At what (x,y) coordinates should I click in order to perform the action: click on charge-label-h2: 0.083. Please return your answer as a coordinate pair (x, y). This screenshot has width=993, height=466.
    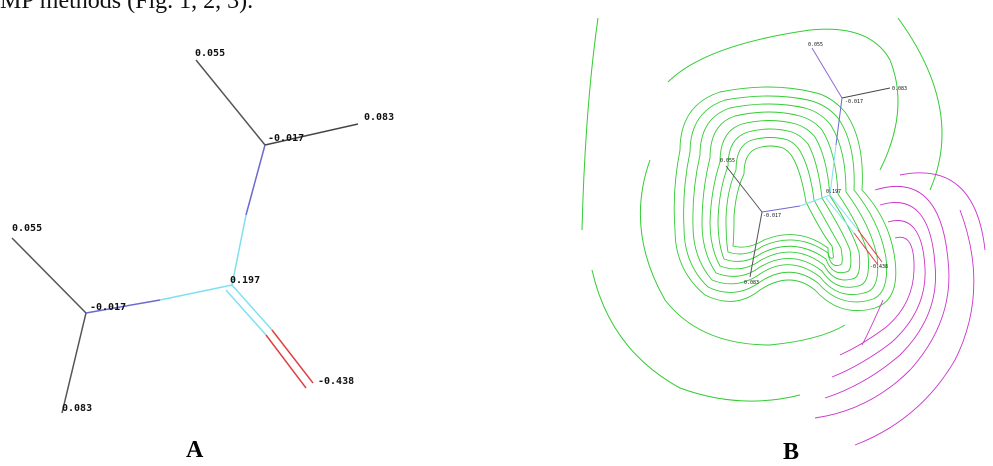
    Looking at the image, I should click on (379, 117).